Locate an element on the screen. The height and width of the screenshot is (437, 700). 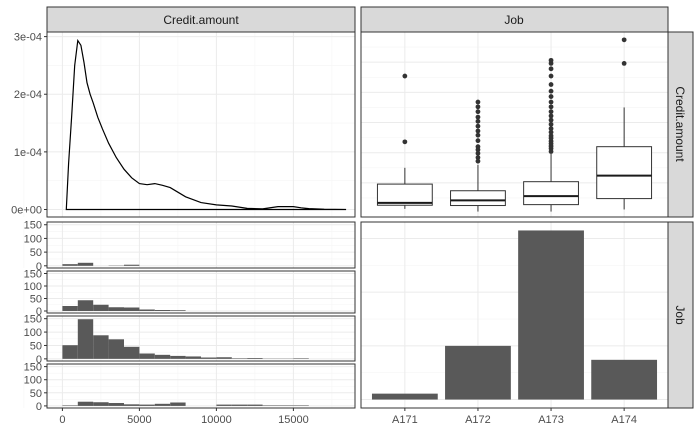
x-tick-label-A171: A171 is located at coordinates (405, 420).